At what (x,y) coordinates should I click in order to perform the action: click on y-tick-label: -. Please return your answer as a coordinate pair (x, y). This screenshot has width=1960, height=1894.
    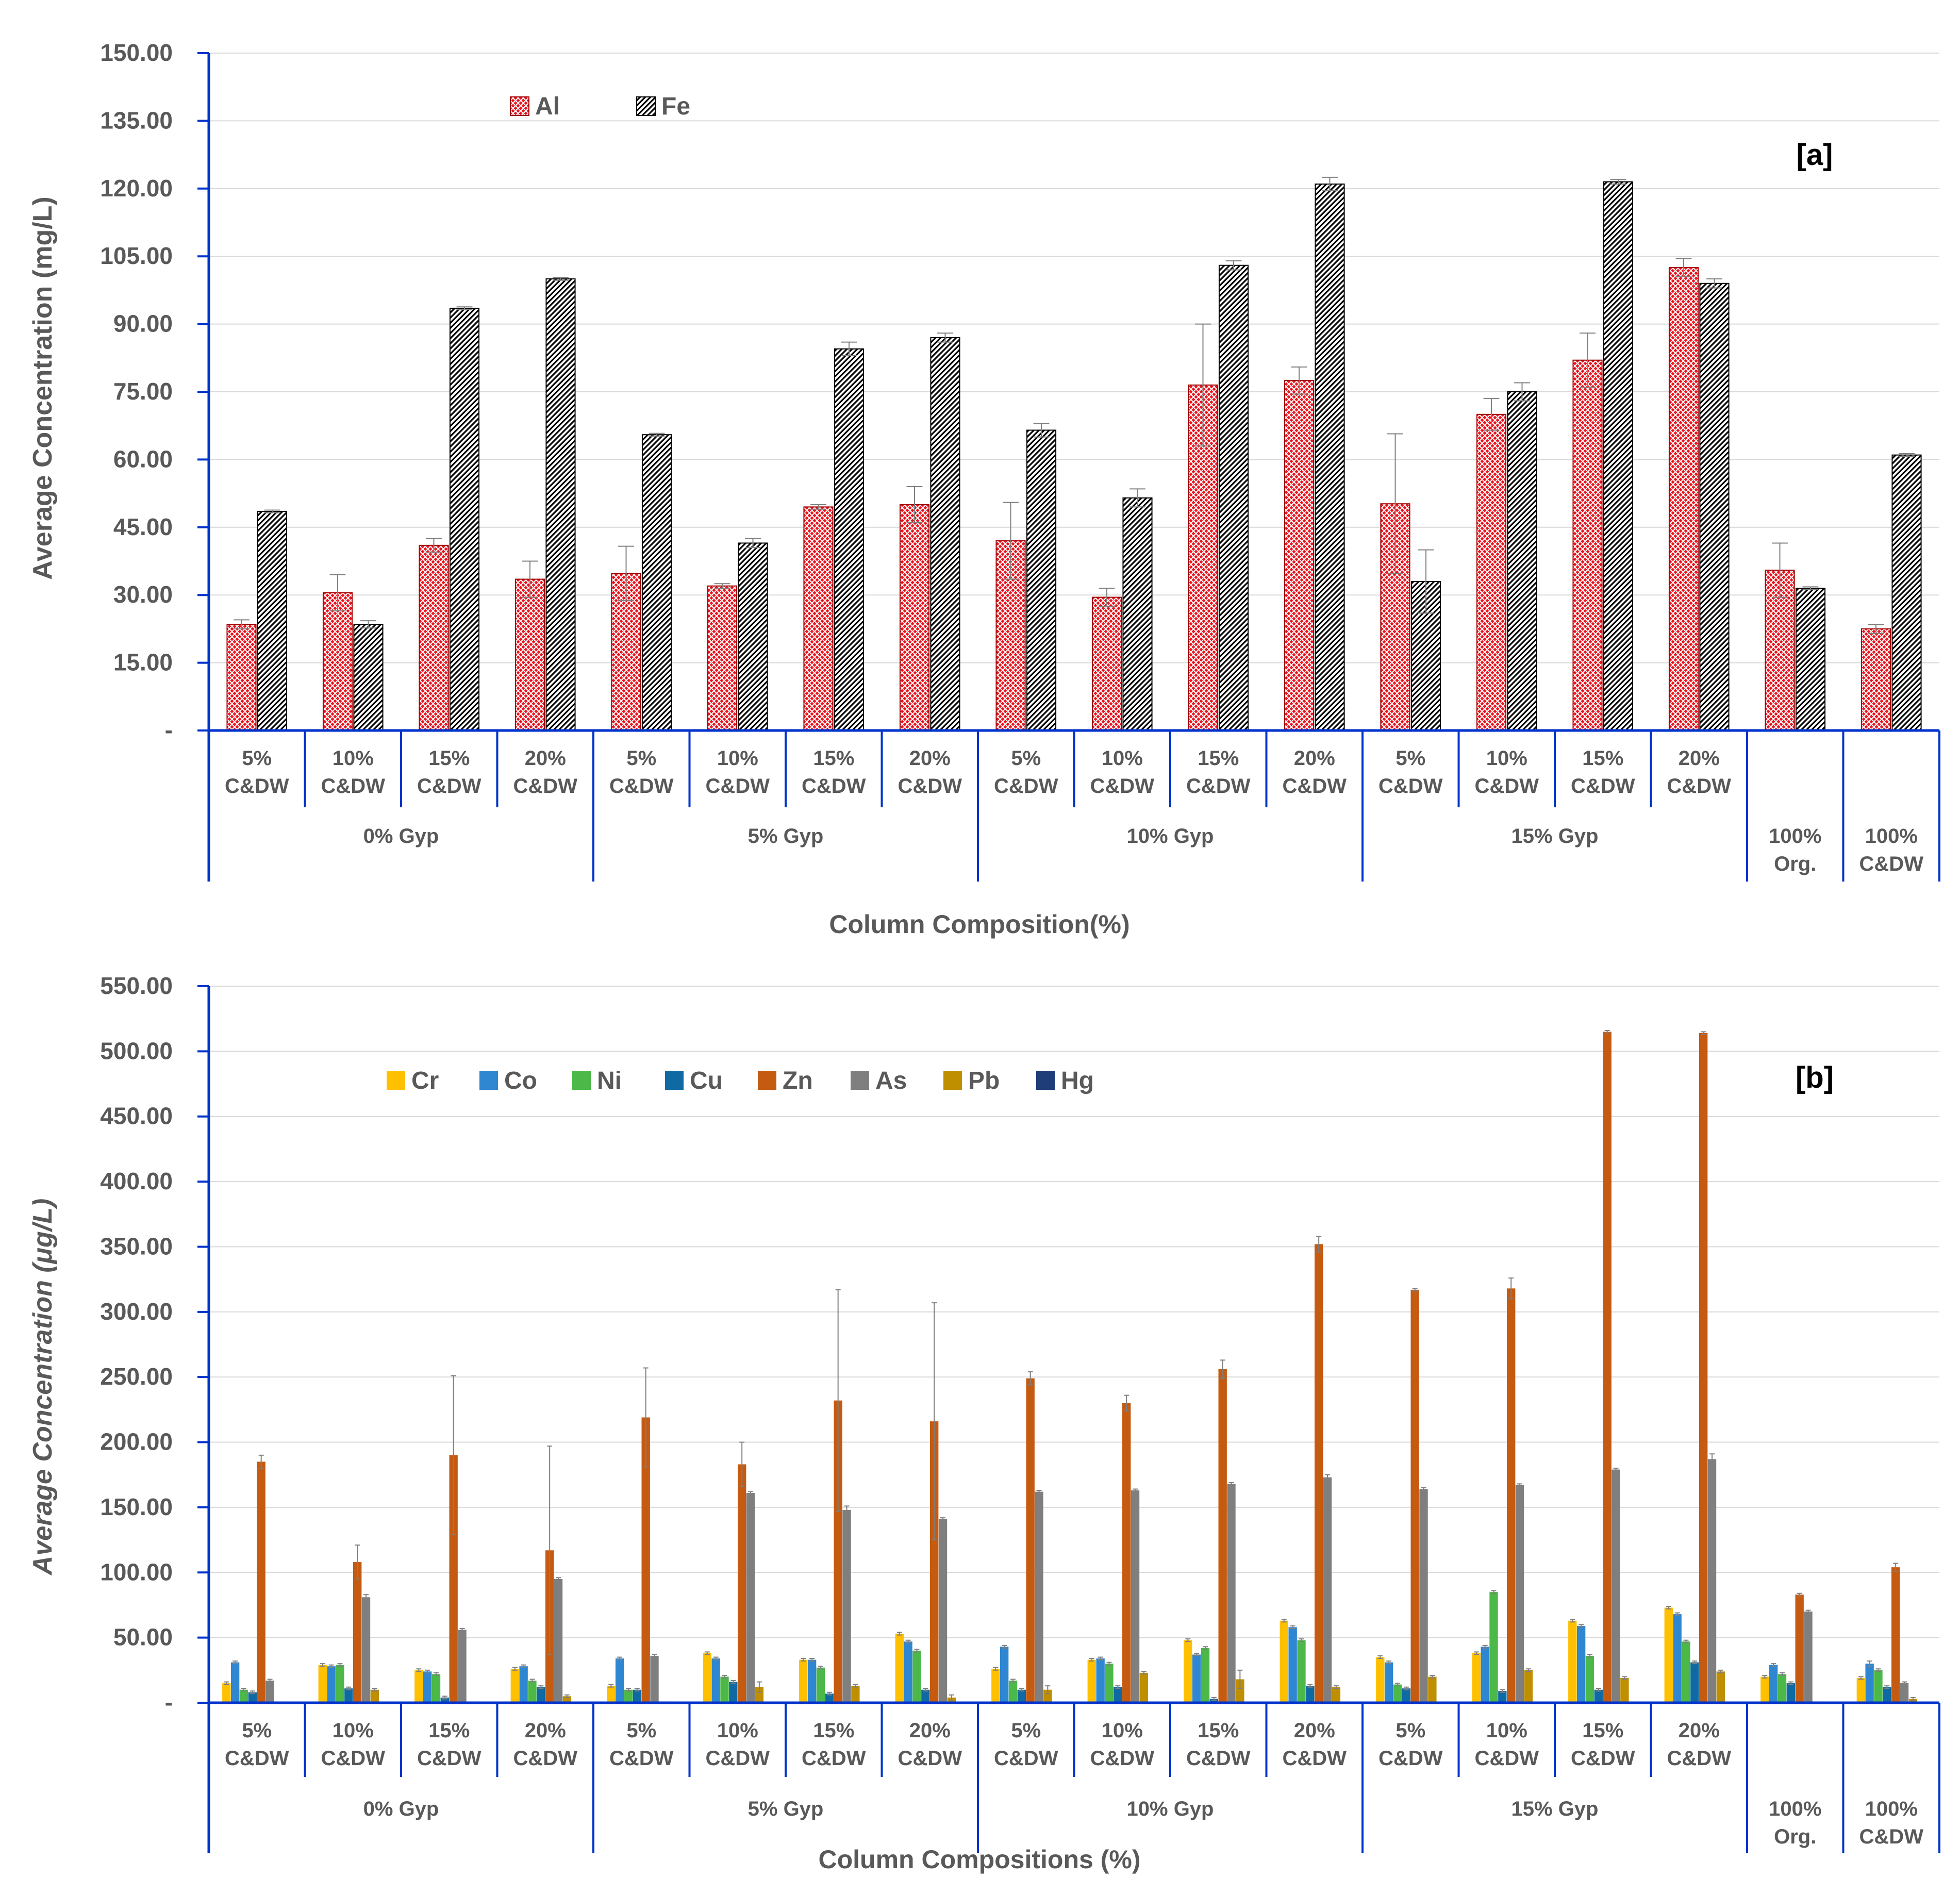
    Looking at the image, I should click on (169, 730).